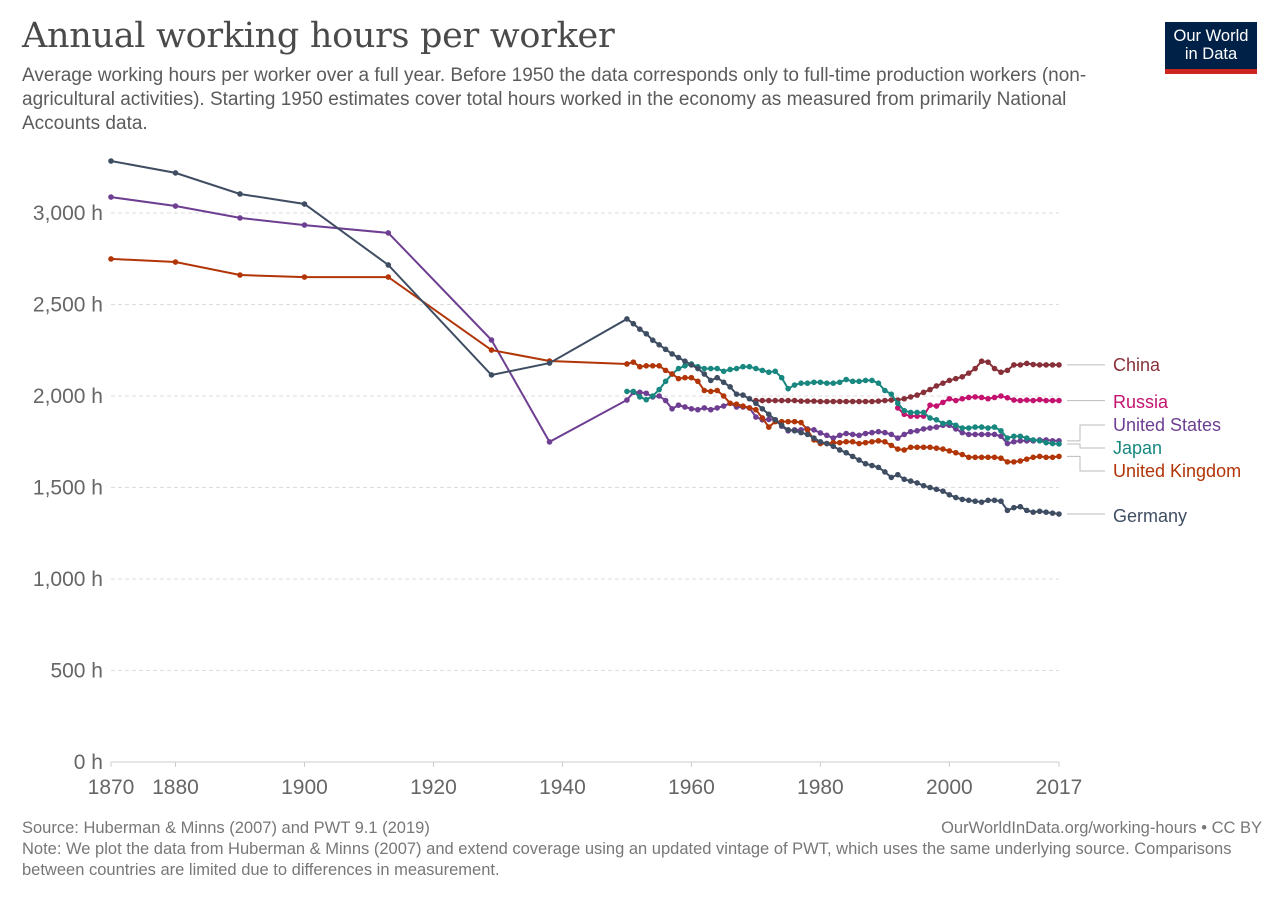  Describe the element at coordinates (1177, 471) in the screenshot. I see `series-label-united-kingdom: United Kingdom` at that location.